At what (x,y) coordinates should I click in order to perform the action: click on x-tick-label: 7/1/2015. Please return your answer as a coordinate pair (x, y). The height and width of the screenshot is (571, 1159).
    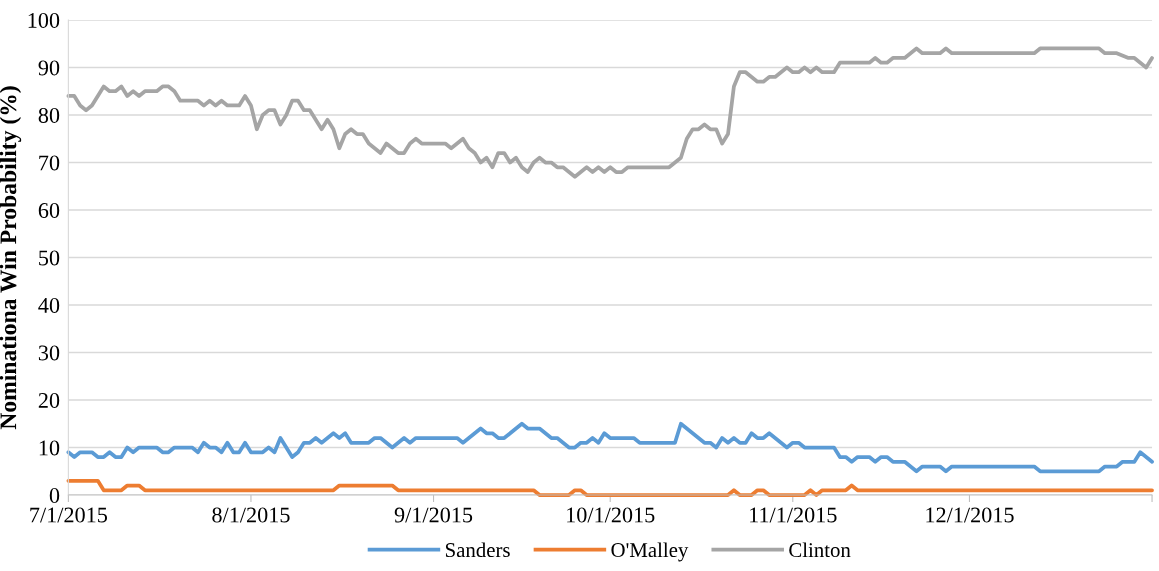
    Looking at the image, I should click on (69, 515).